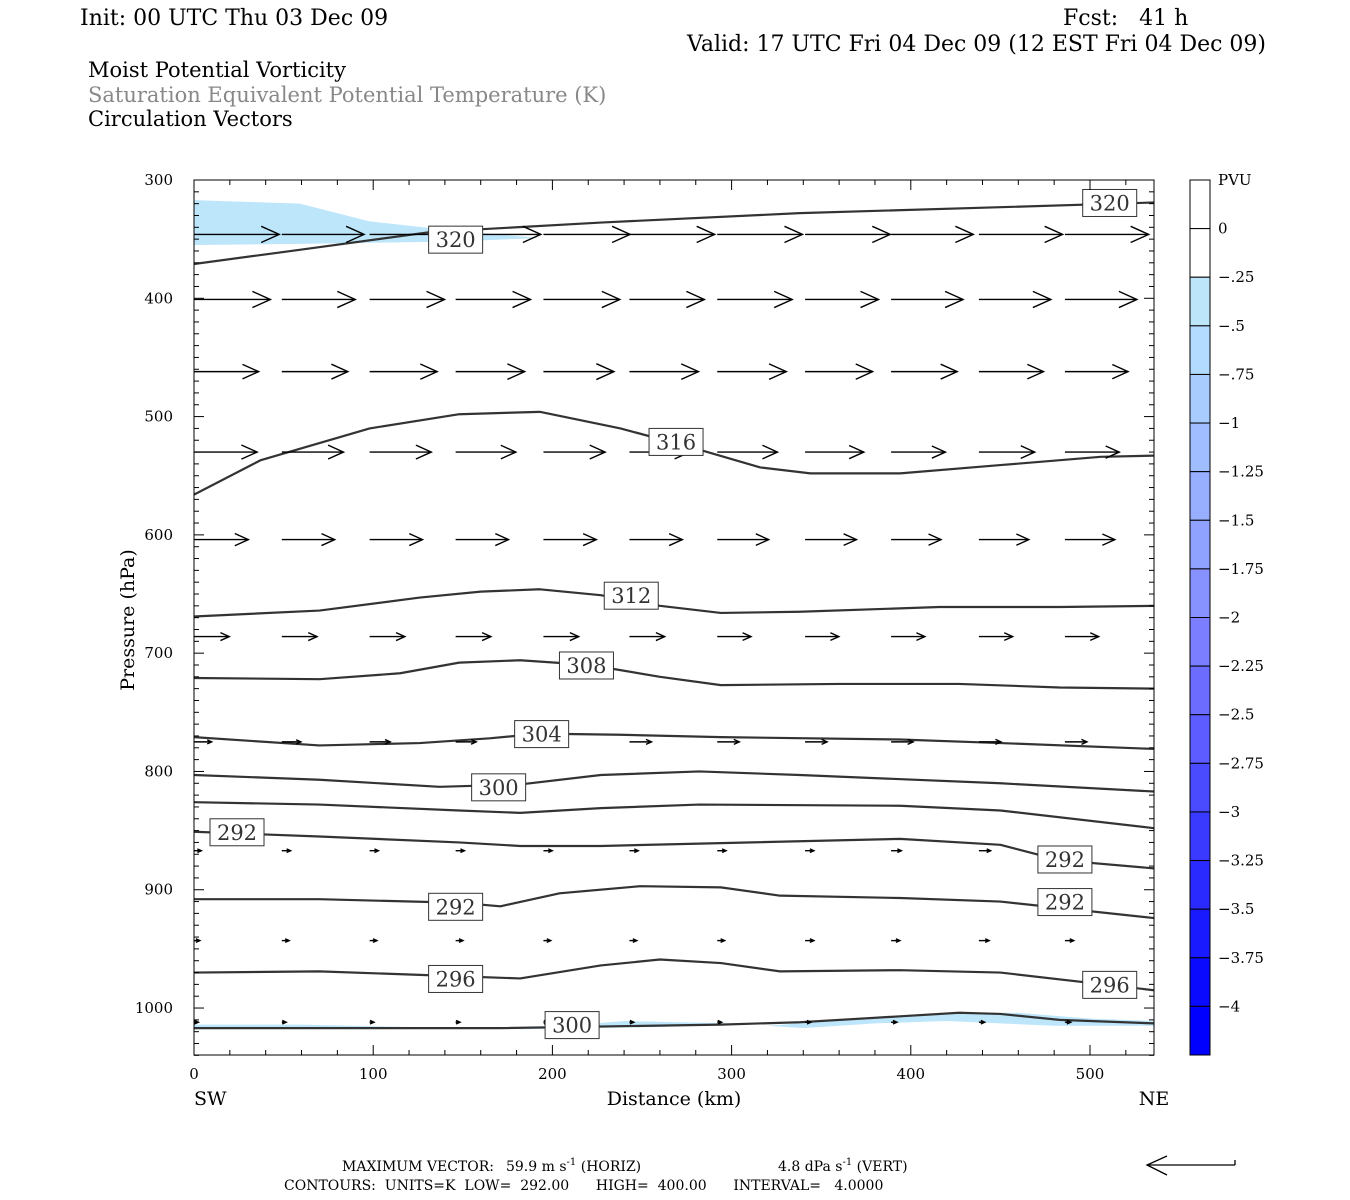 The height and width of the screenshot is (1200, 1350). Describe the element at coordinates (1223, 229) in the screenshot. I see `colorbar-label: 0` at that location.